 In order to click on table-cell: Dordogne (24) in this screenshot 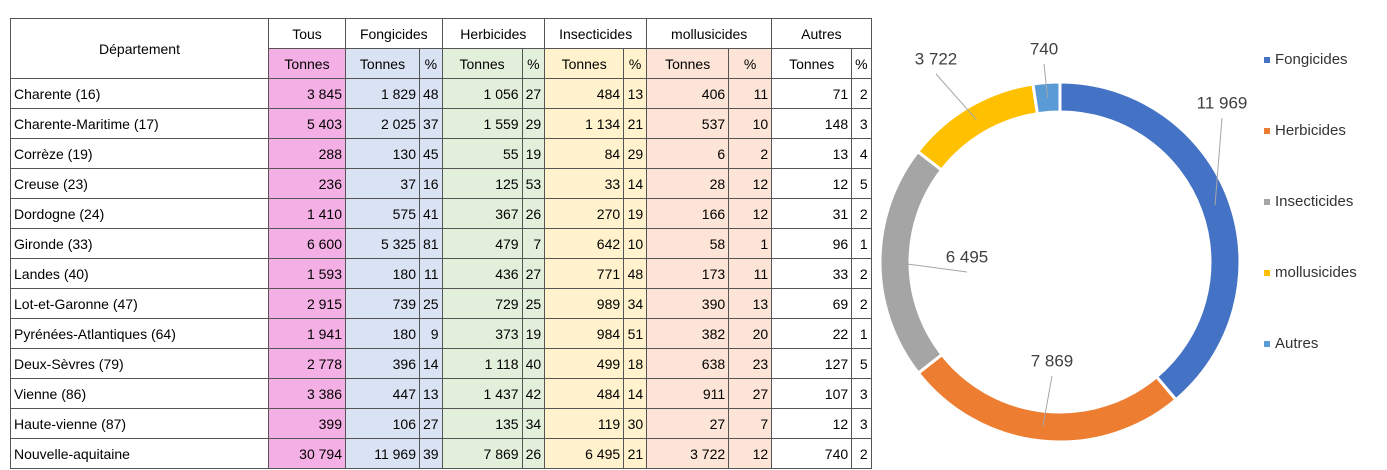, I will do `click(139, 213)`.